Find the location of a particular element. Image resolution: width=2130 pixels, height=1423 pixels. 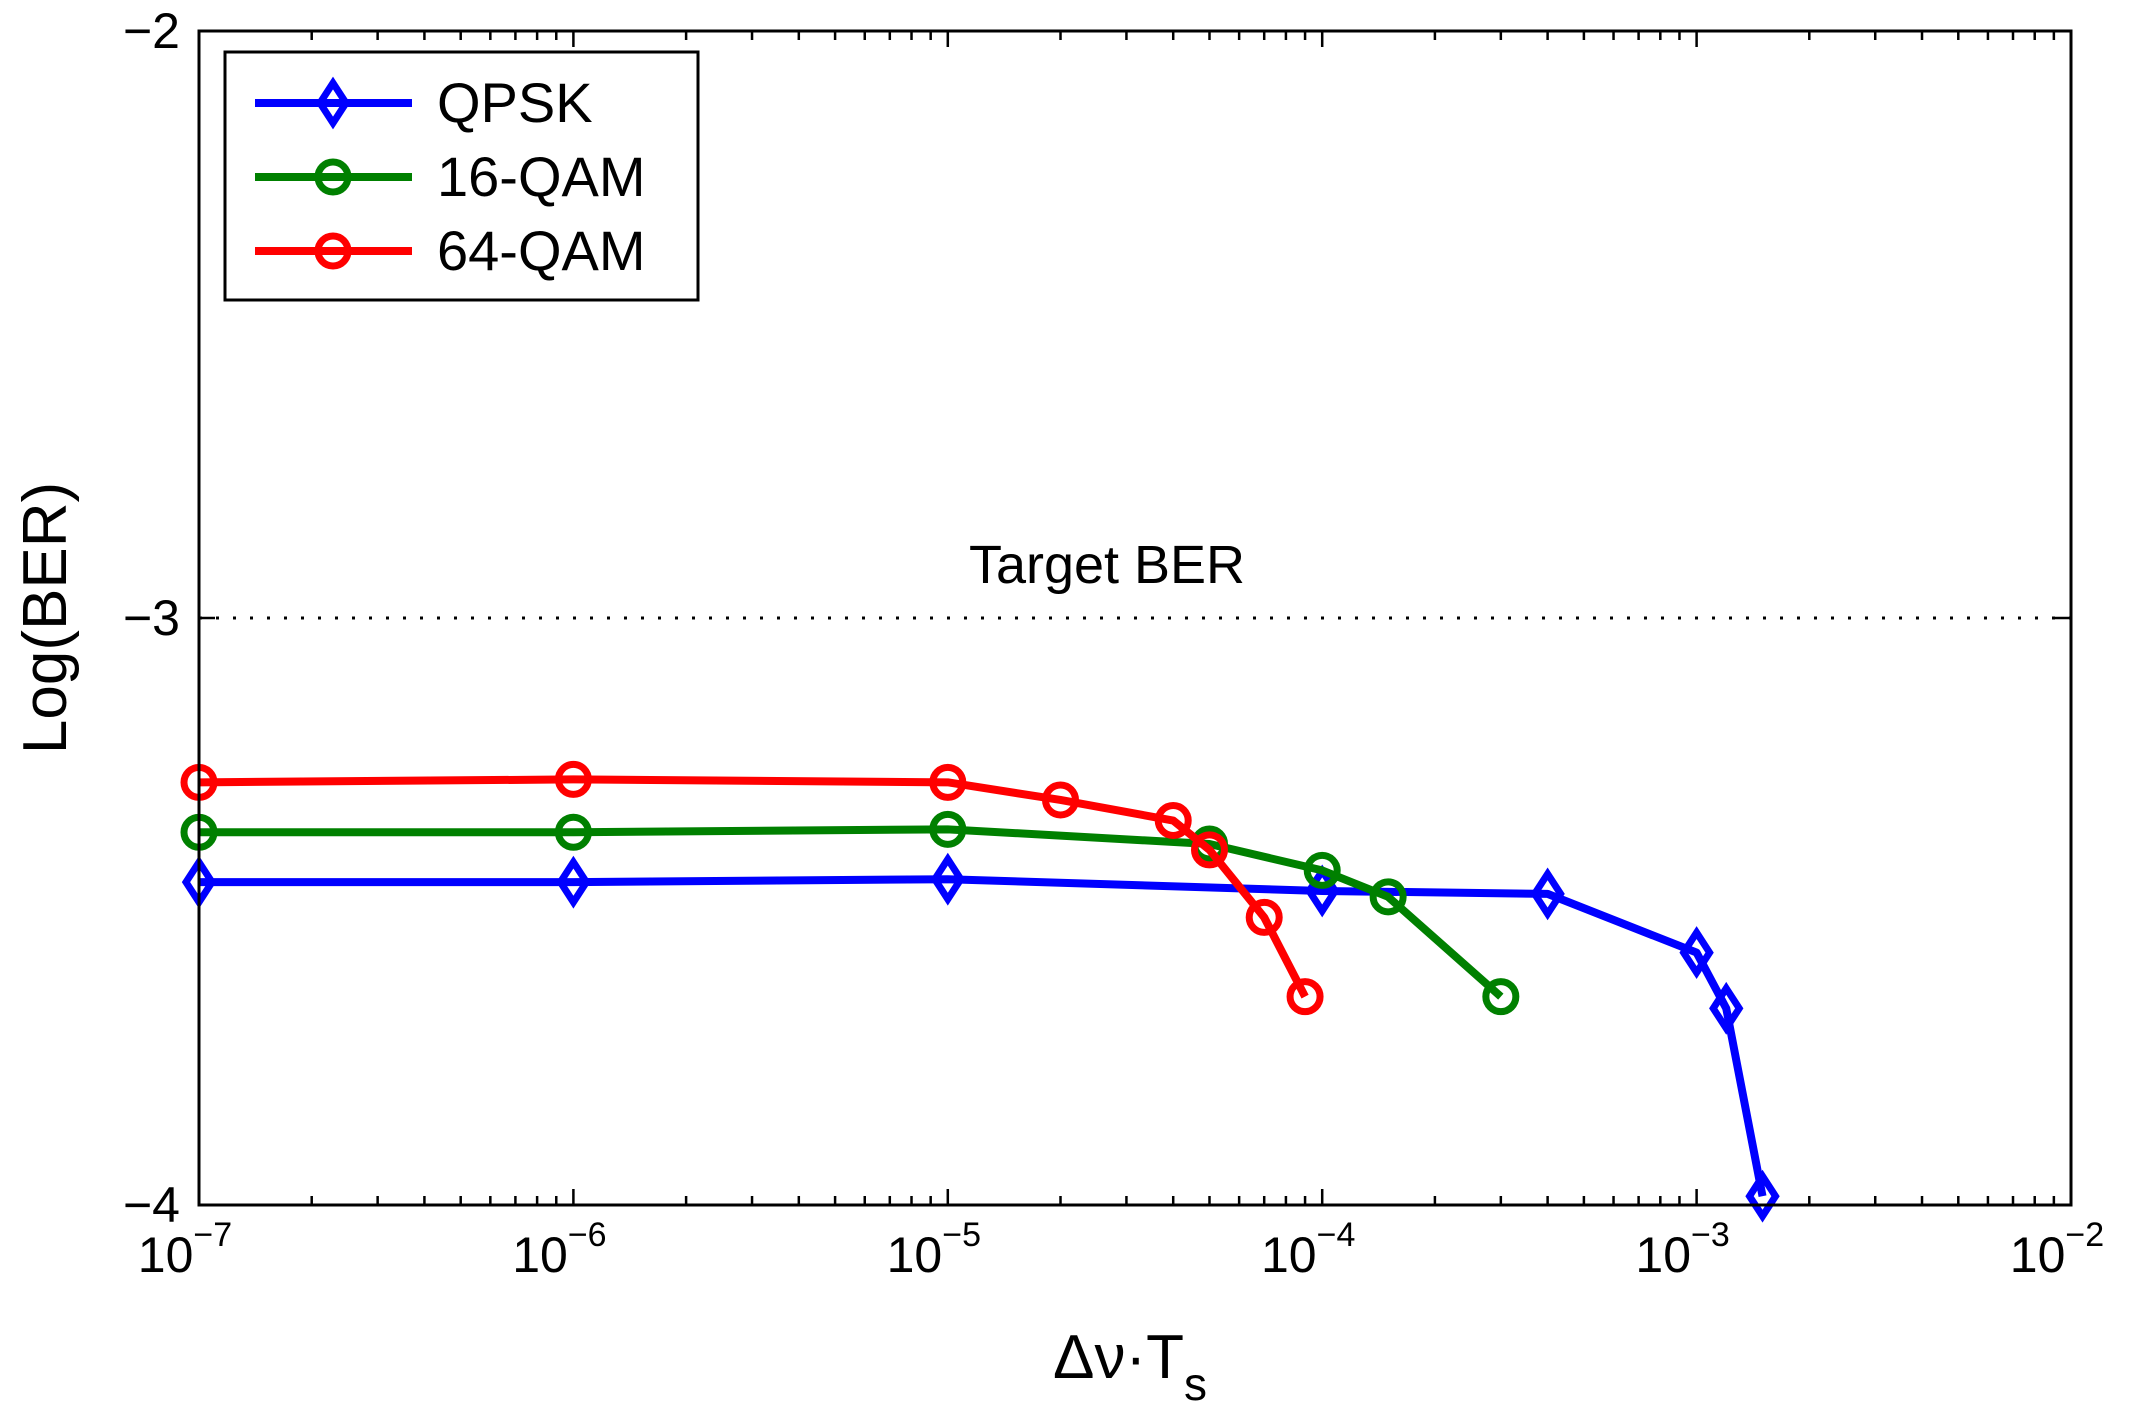

x-tick-label: 10⁻⁷ is located at coordinates (185, 1249).